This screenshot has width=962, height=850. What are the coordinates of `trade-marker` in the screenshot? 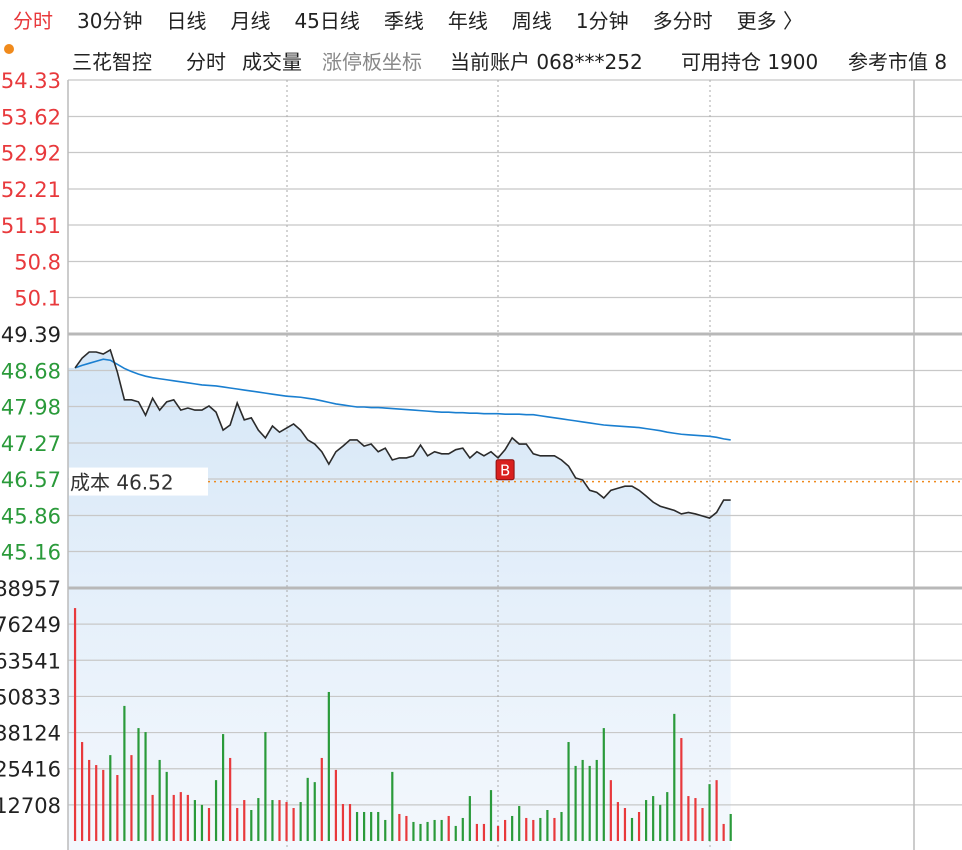 It's located at (505, 470).